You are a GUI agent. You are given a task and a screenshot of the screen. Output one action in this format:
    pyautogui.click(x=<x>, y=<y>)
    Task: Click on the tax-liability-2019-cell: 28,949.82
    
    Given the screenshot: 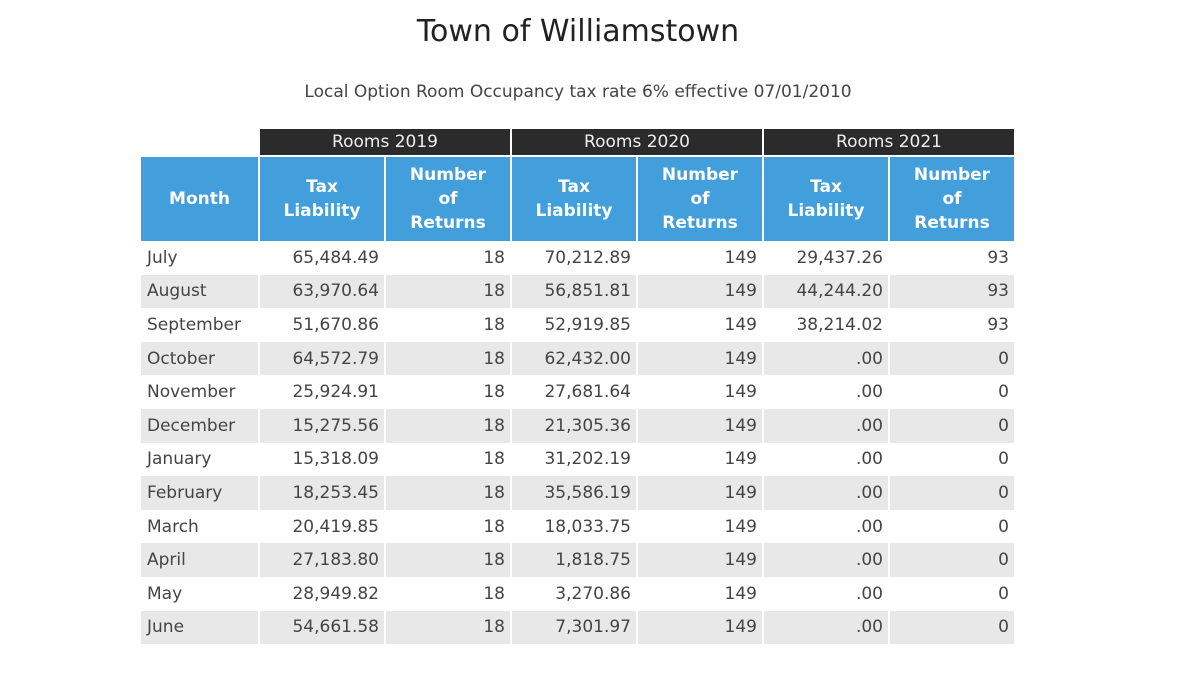 What is the action you would take?
    pyautogui.click(x=335, y=593)
    